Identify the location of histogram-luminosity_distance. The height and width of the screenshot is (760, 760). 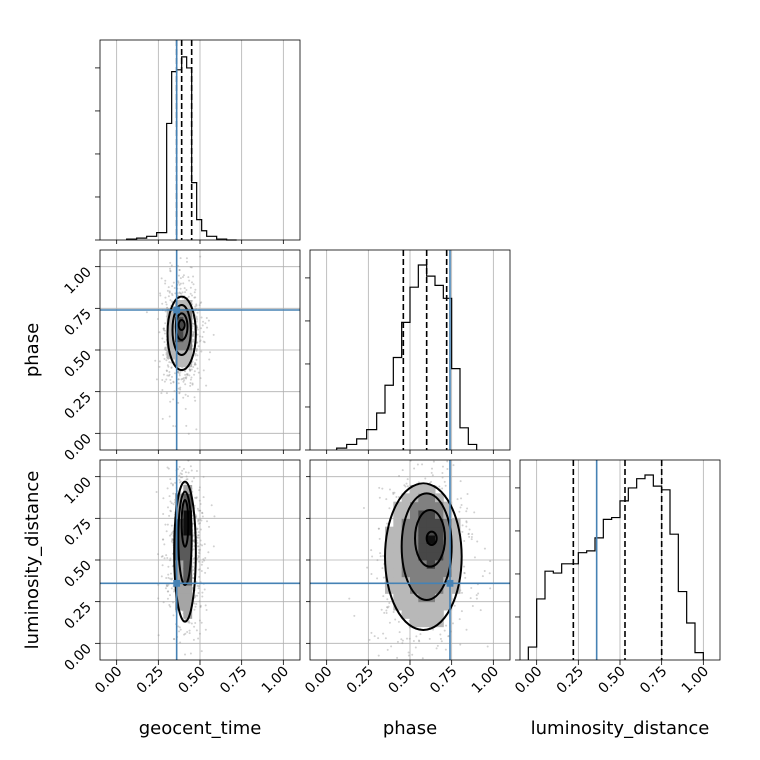
(615, 567).